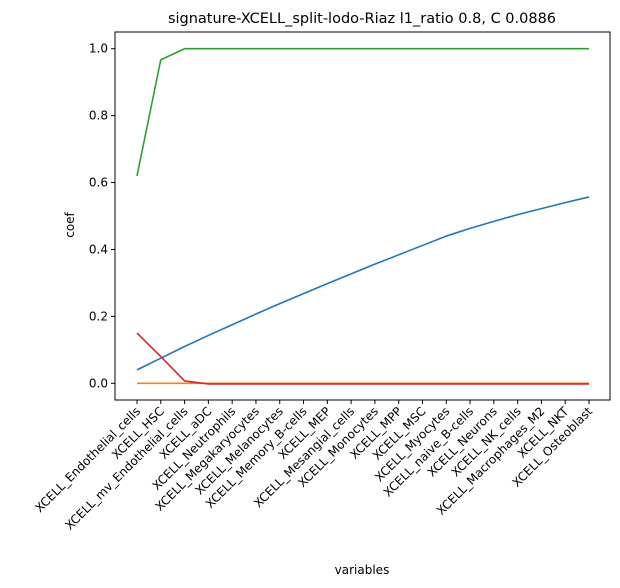 The width and height of the screenshot is (620, 588). I want to click on y-tick-label: 0.8, so click(98, 116).